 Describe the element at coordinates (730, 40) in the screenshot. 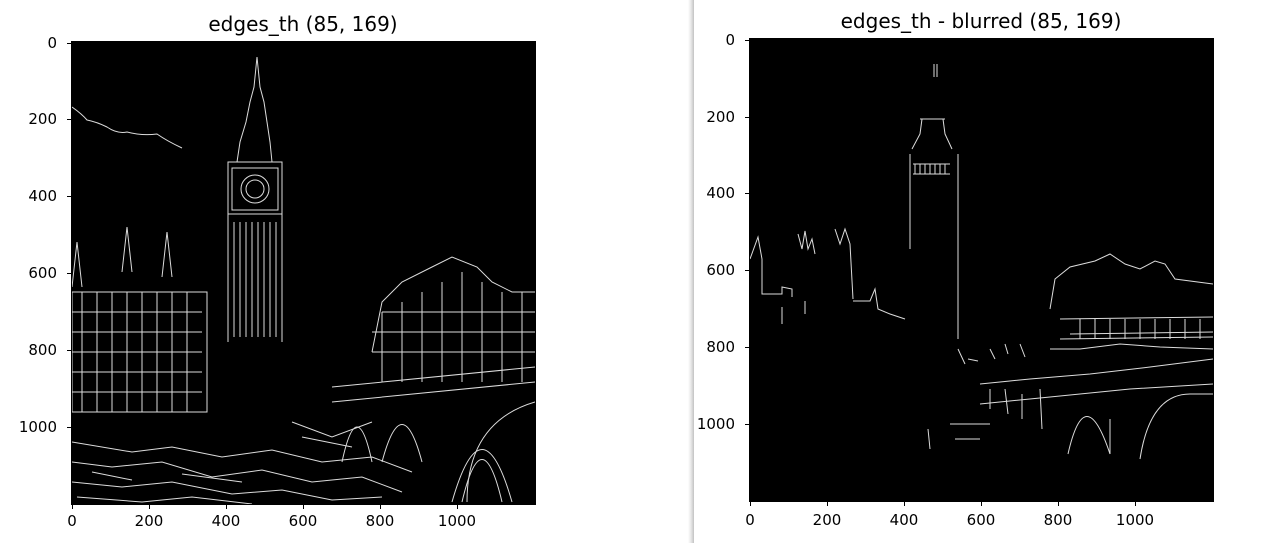

I see `right-y-tick: 0` at that location.